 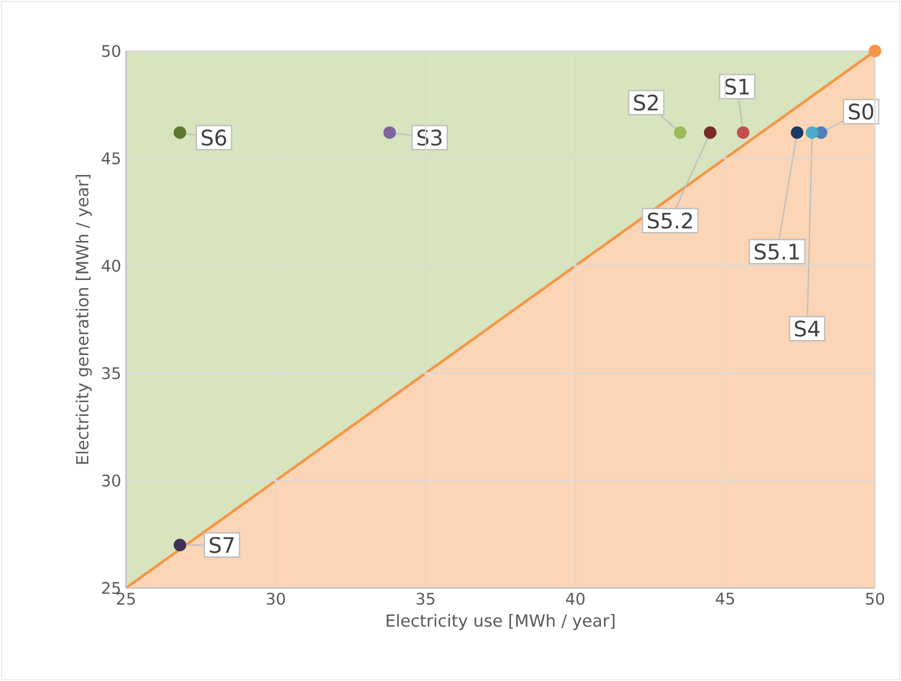 I want to click on y-tick-label: 50, so click(x=111, y=51).